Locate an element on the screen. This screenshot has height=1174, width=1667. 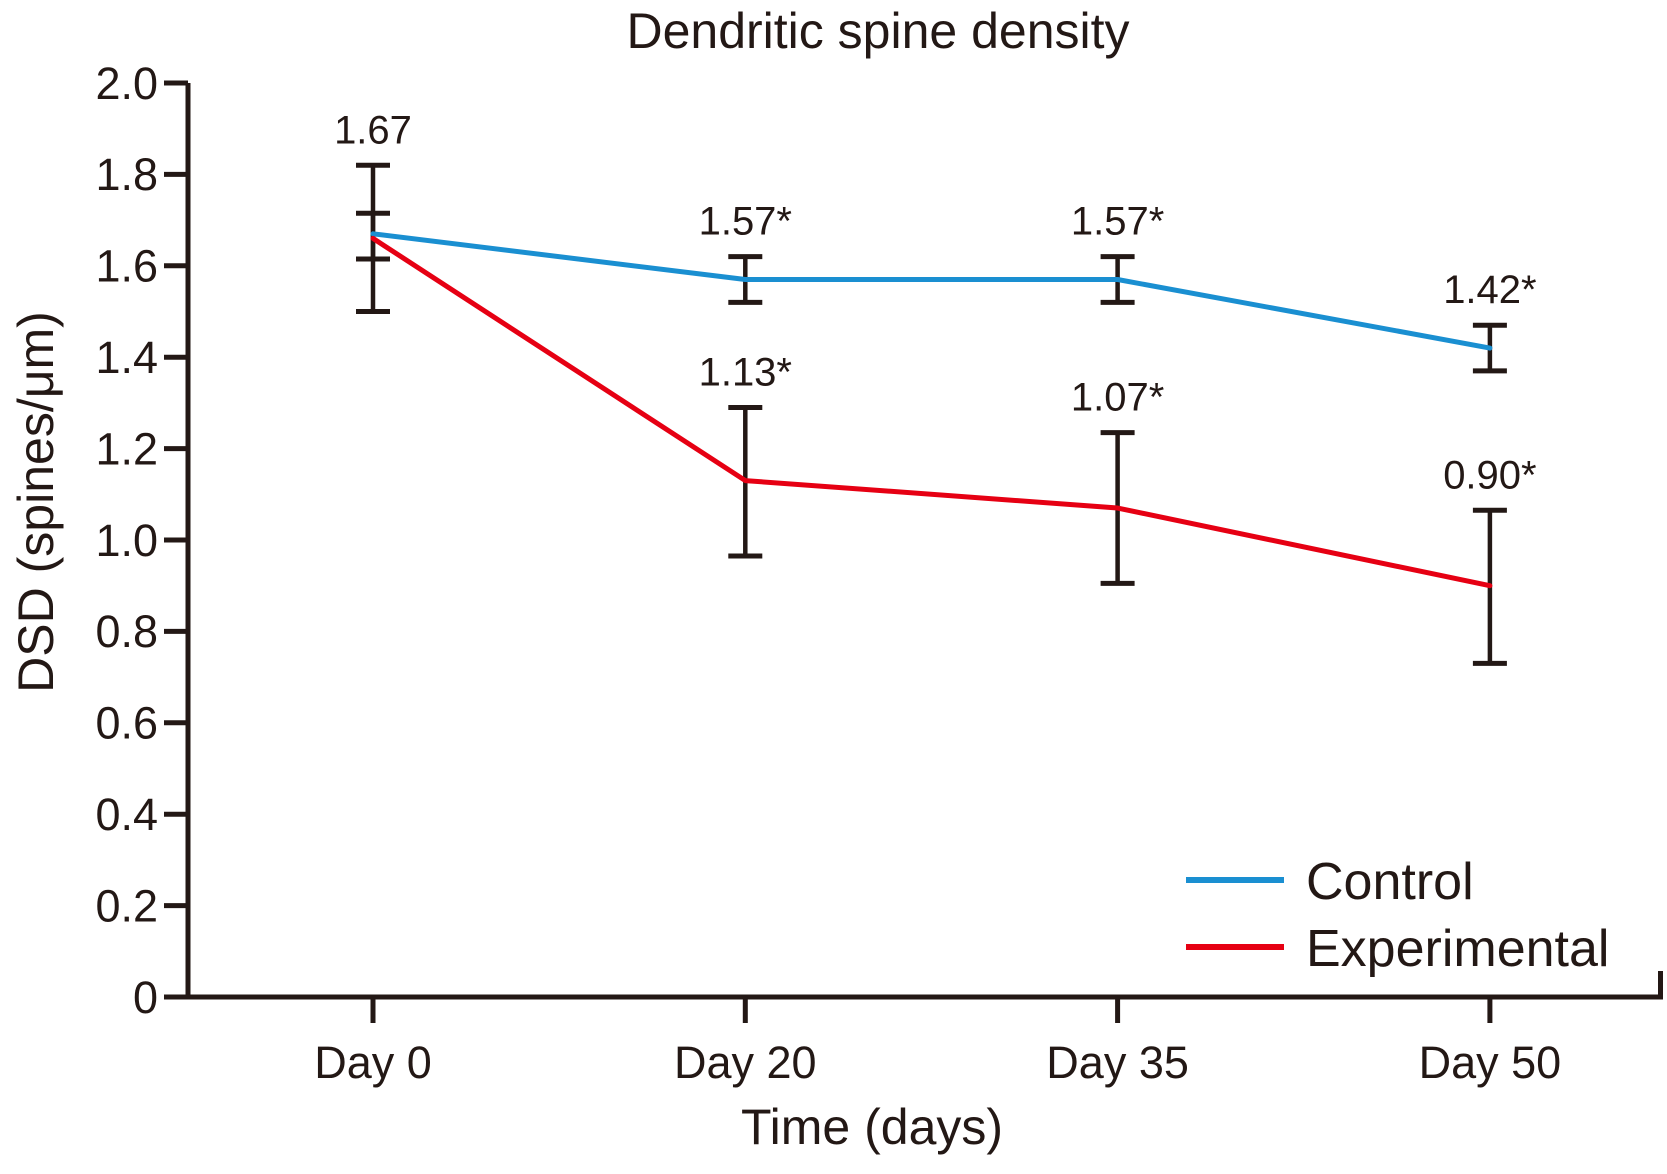
legend-item-experimental: Experimental is located at coordinates (1397, 949).